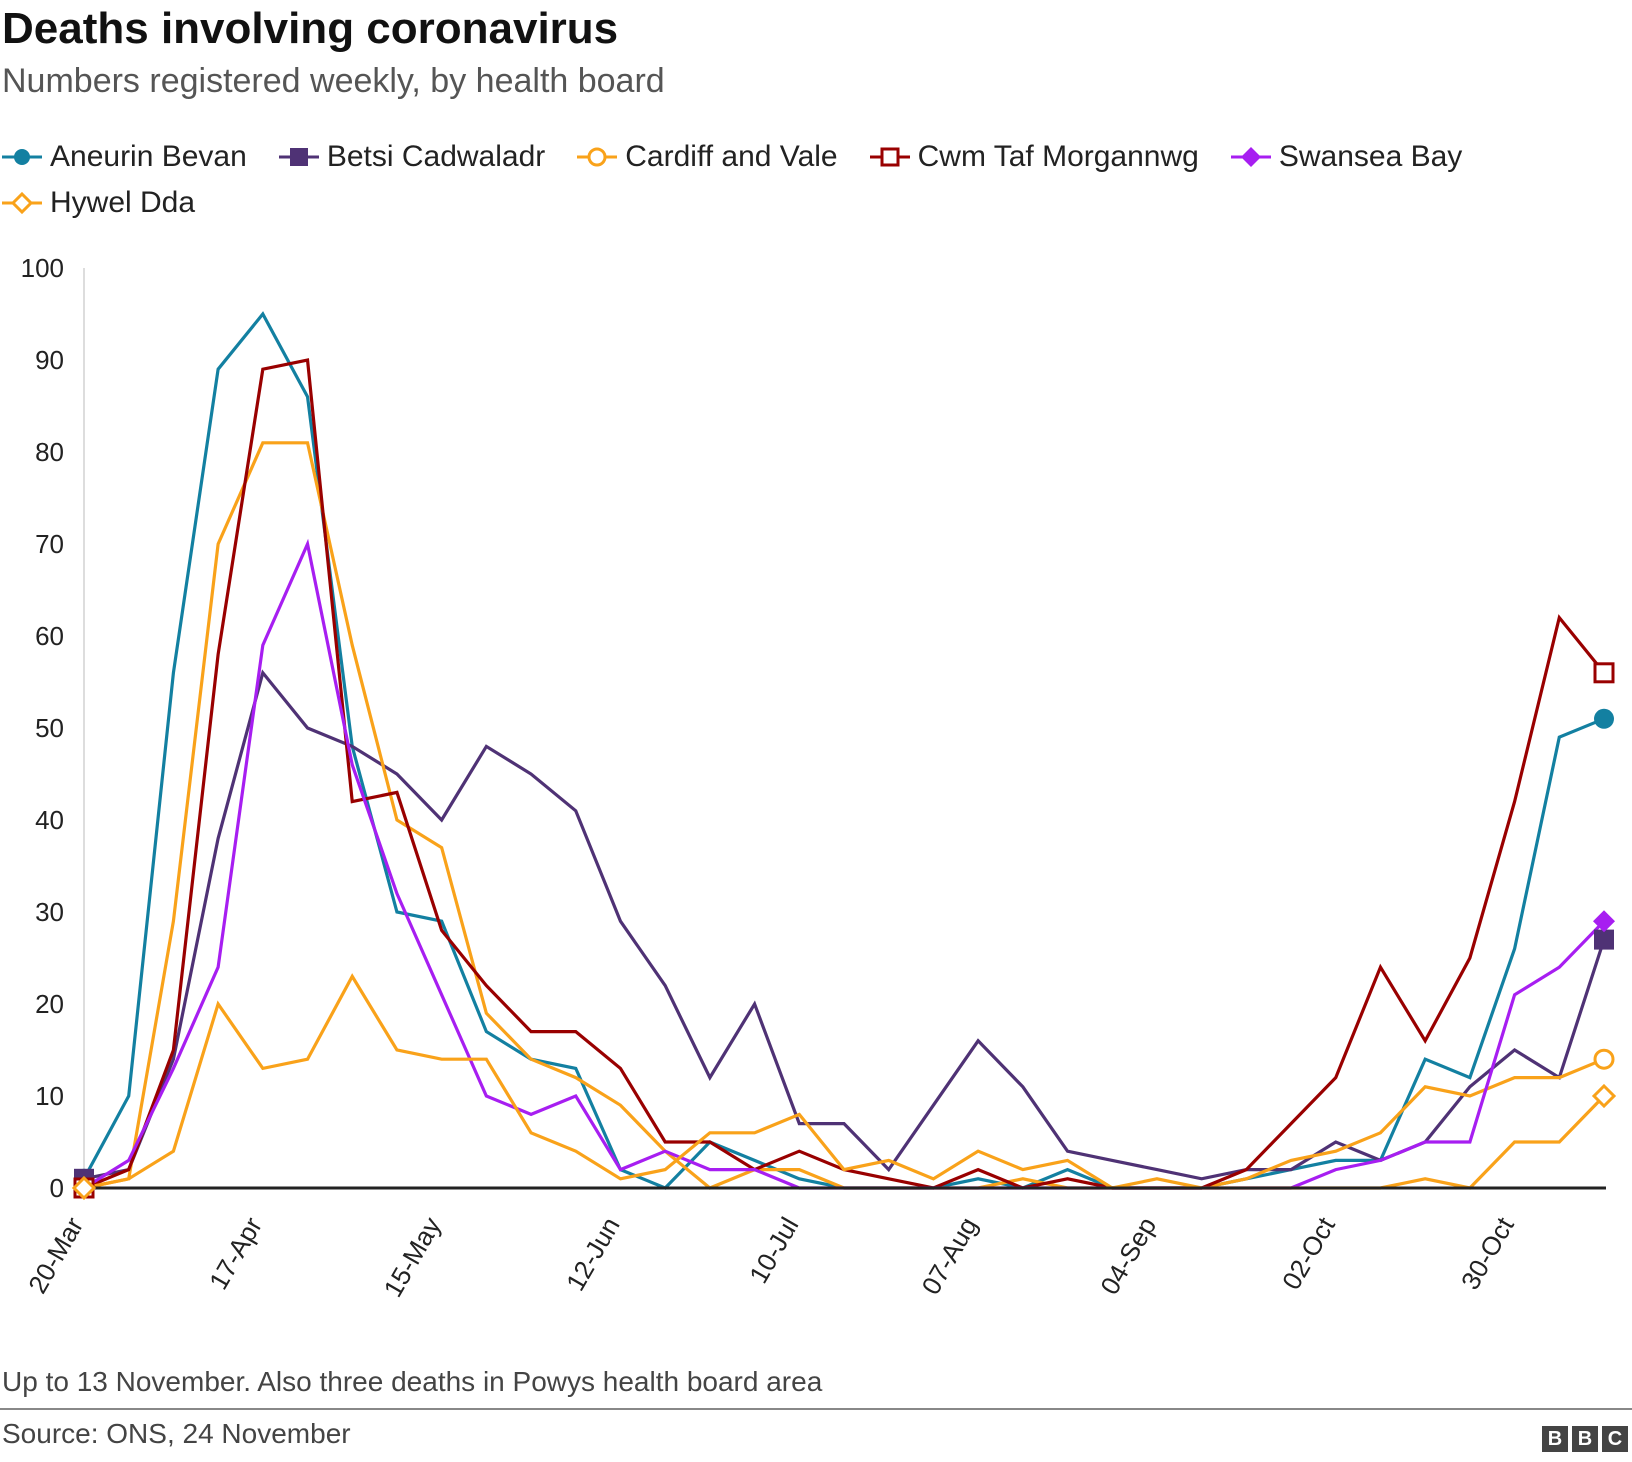 The width and height of the screenshot is (1632, 1462). I want to click on x-tick-label: 10-Jul, so click(773, 1250).